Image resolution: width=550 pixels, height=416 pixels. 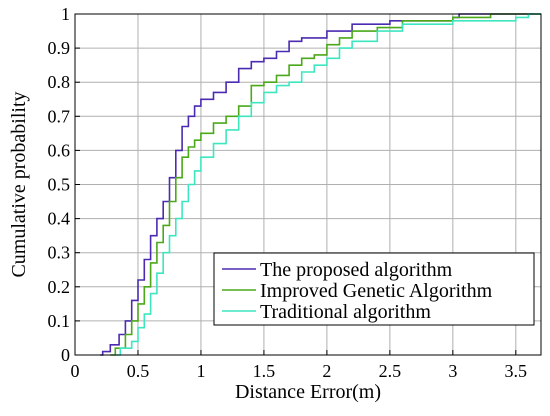 I want to click on legend-box, so click(x=374, y=289).